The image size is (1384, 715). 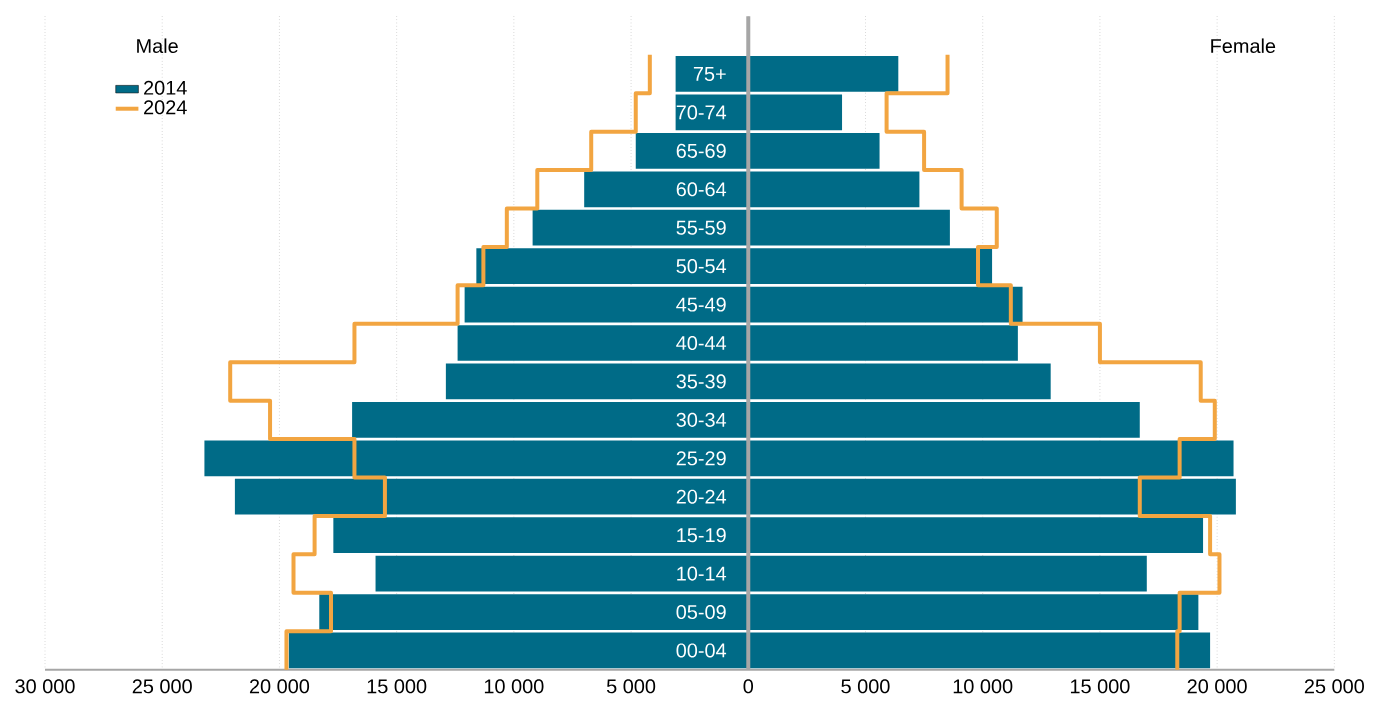 I want to click on legend-label: 2024, so click(x=165, y=107).